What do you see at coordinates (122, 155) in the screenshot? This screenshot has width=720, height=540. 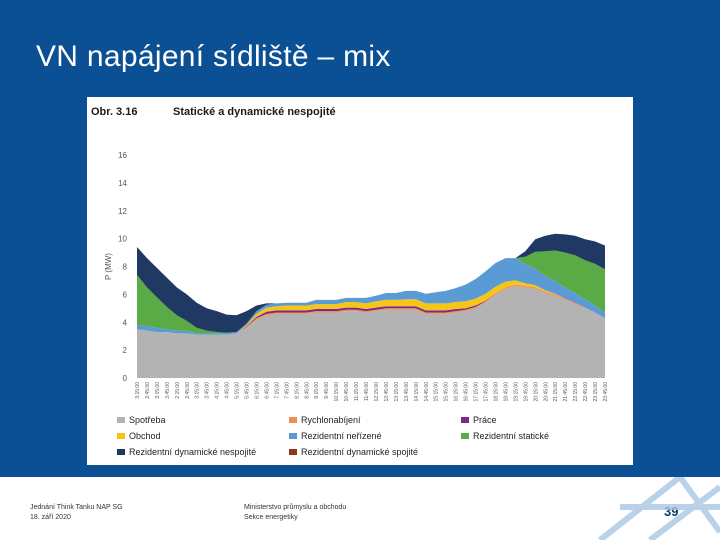 I see `y-tick-label: 16` at bounding box center [122, 155].